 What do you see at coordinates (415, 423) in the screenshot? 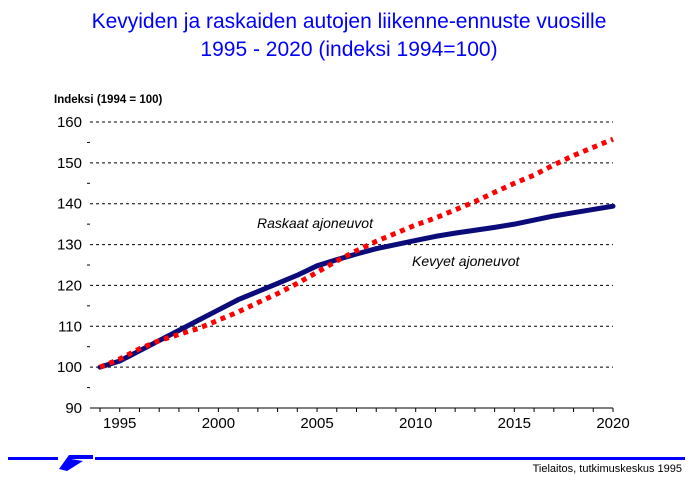
I see `x-tick-label-2010: 2010` at bounding box center [415, 423].